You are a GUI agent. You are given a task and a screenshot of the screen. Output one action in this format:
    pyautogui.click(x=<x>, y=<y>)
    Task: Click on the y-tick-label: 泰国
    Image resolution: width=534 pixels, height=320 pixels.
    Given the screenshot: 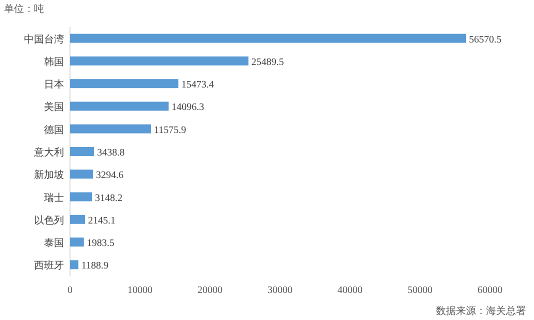 What is the action you would take?
    pyautogui.click(x=54, y=244)
    